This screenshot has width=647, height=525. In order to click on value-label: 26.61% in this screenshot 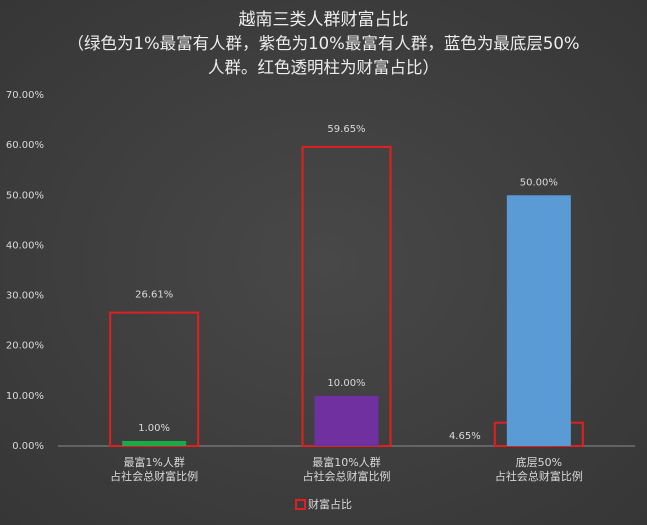, I will do `click(154, 295)`.